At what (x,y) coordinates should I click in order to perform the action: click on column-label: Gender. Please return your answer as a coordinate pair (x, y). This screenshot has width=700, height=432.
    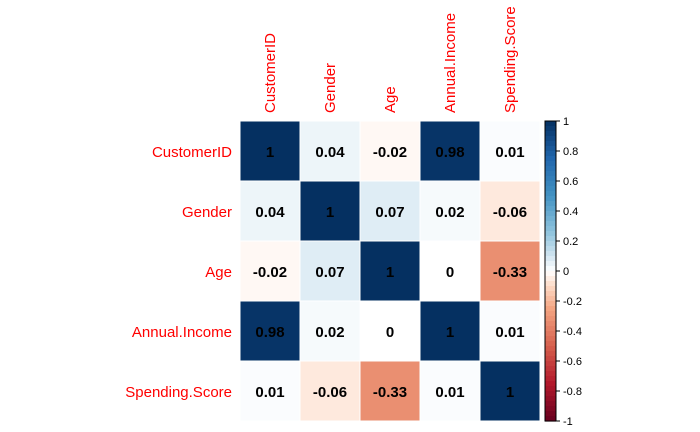
    Looking at the image, I should click on (330, 88).